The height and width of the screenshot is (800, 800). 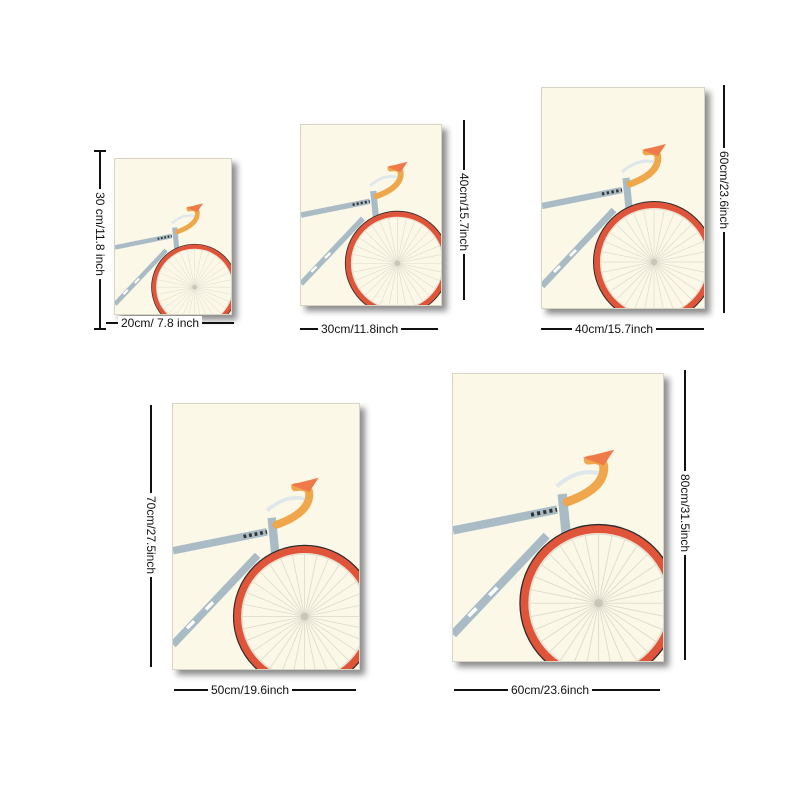 I want to click on poster-50x70, so click(x=266, y=536).